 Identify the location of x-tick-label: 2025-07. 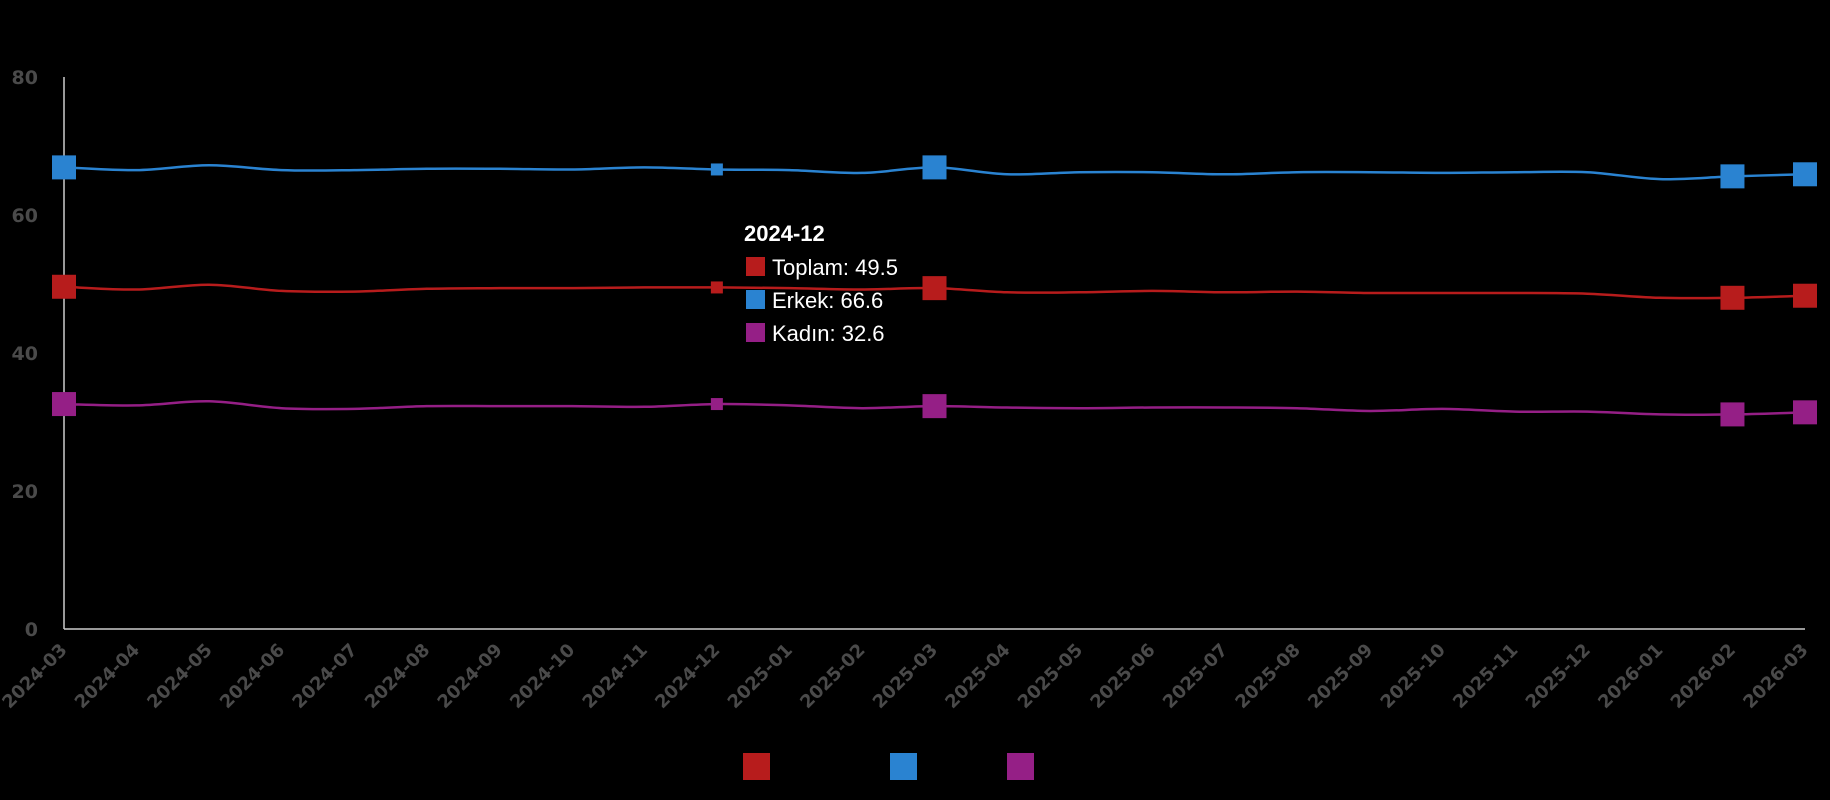
(1195, 676).